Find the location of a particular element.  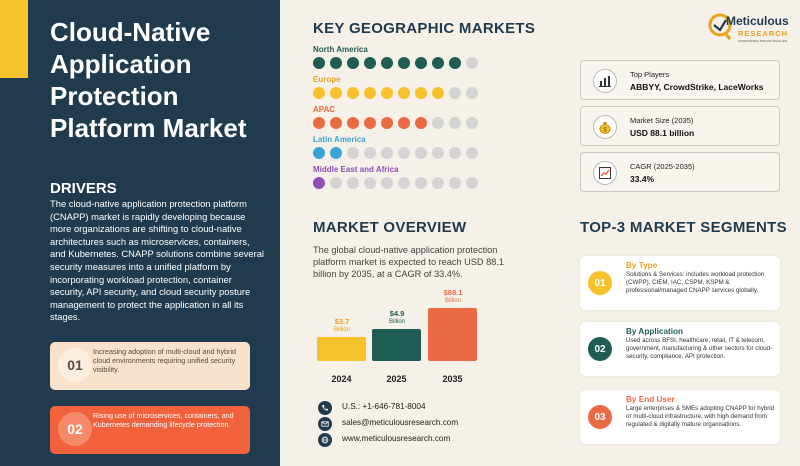

bar-year-label: 2035 is located at coordinates (452, 379).